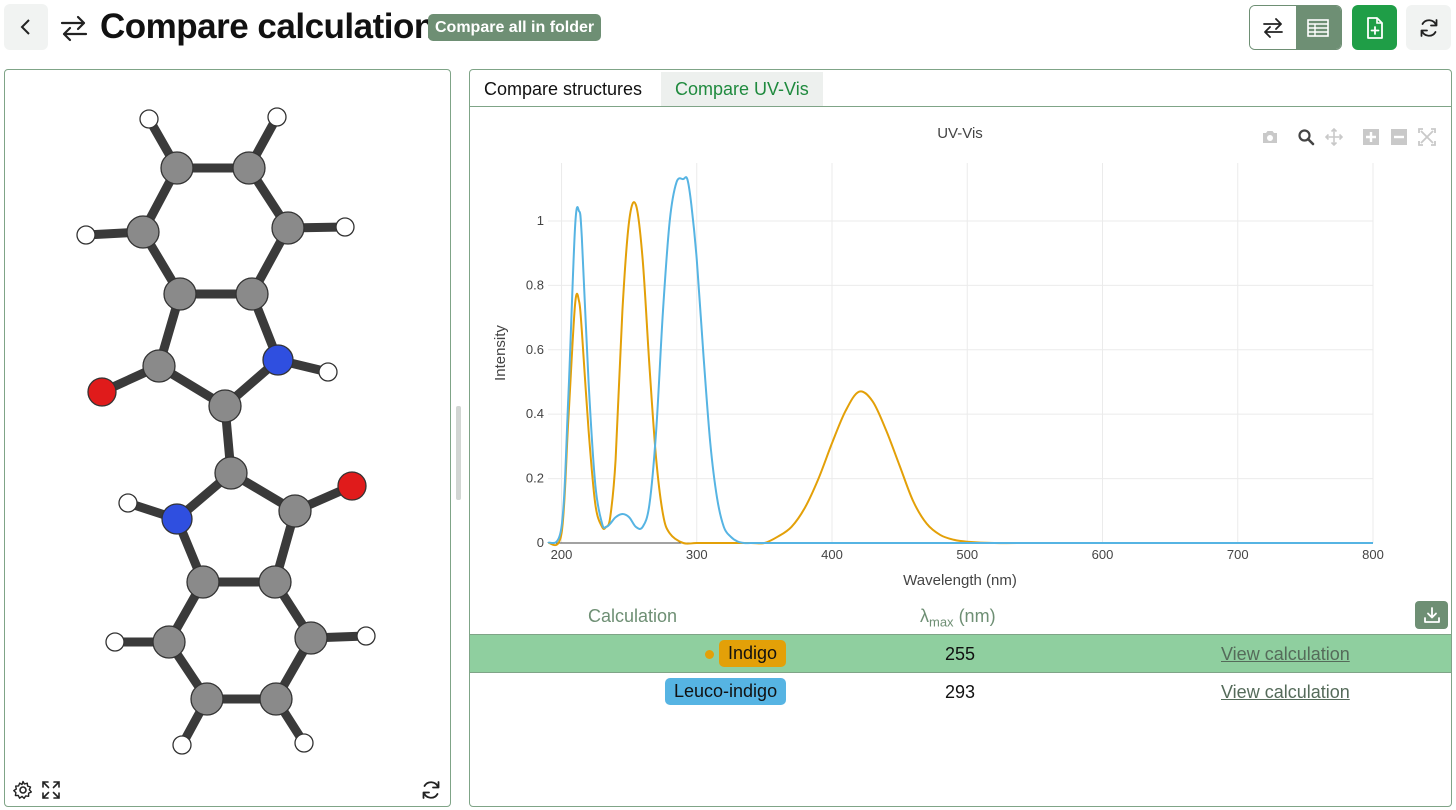 The width and height of the screenshot is (1456, 810). I want to click on lambda-max-value: 293, so click(960, 692).